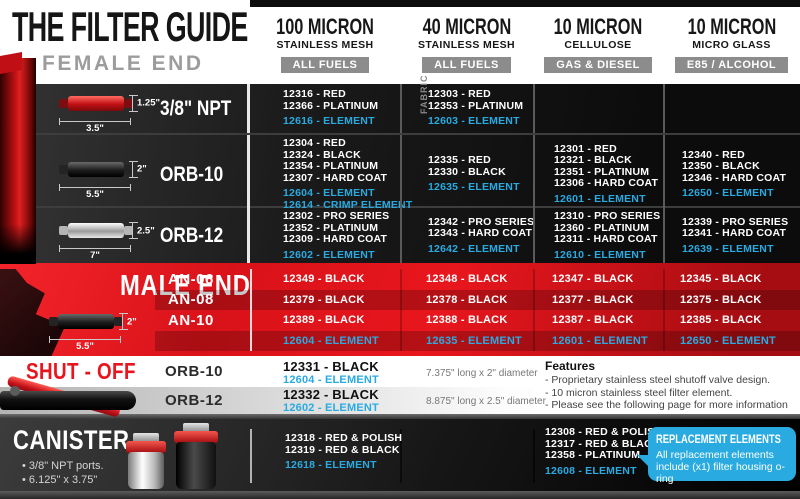 This screenshot has height=499, width=800. I want to click on bottom-bar, so click(400, 495).